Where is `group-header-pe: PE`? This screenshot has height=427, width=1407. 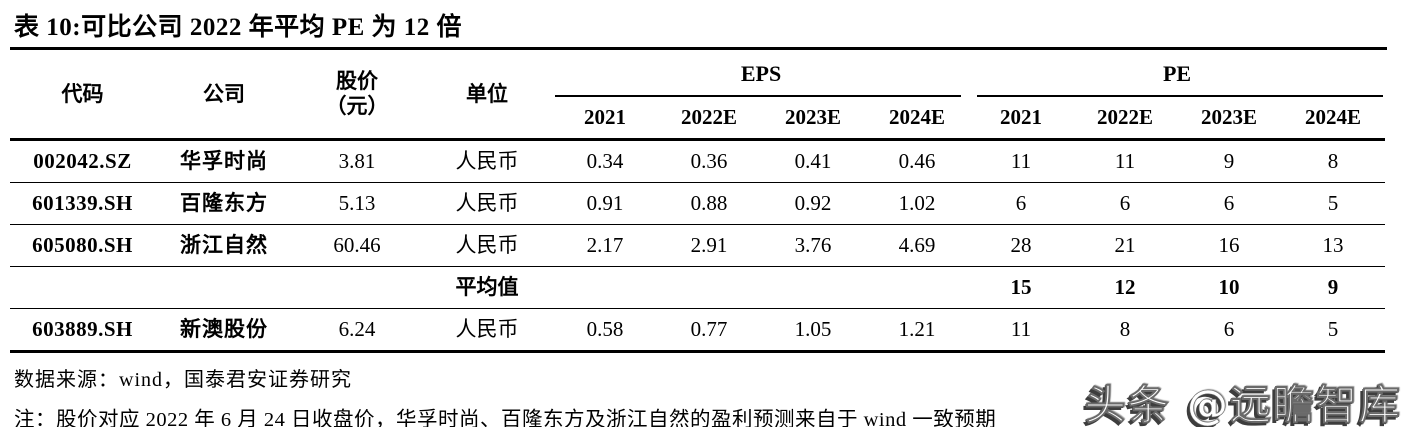
group-header-pe: PE is located at coordinates (1177, 73).